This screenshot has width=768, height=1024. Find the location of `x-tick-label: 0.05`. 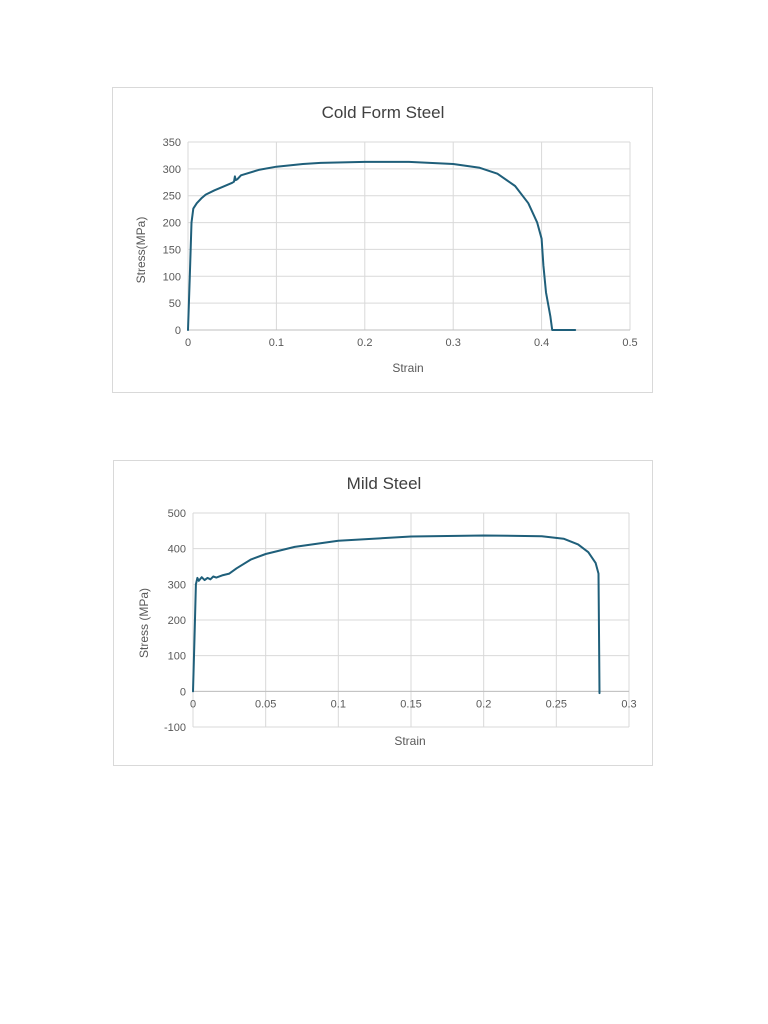

x-tick-label: 0.05 is located at coordinates (265, 704).